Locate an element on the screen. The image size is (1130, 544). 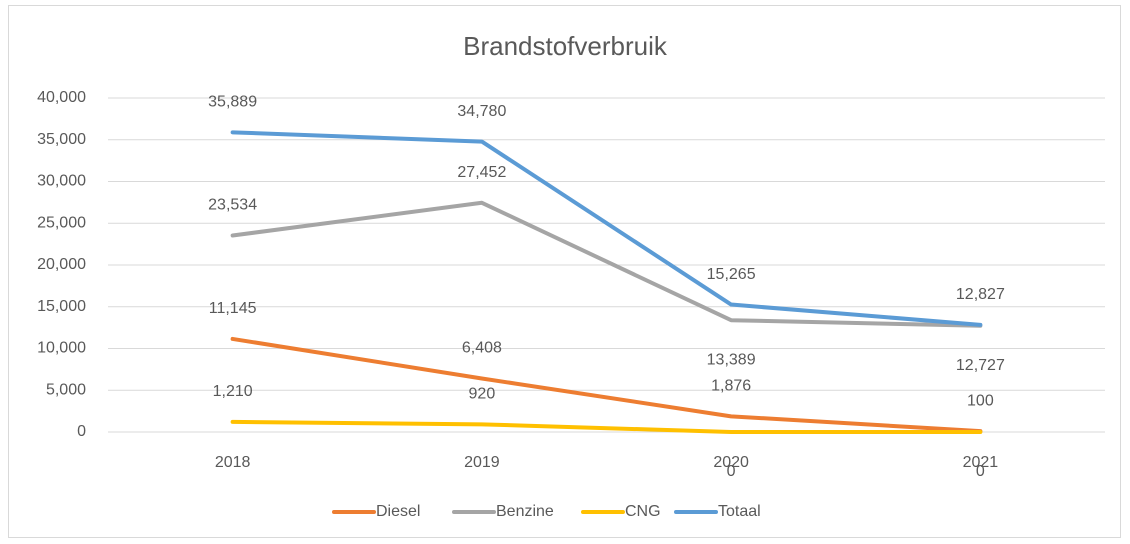
y-tick-label: 0 is located at coordinates (81, 431).